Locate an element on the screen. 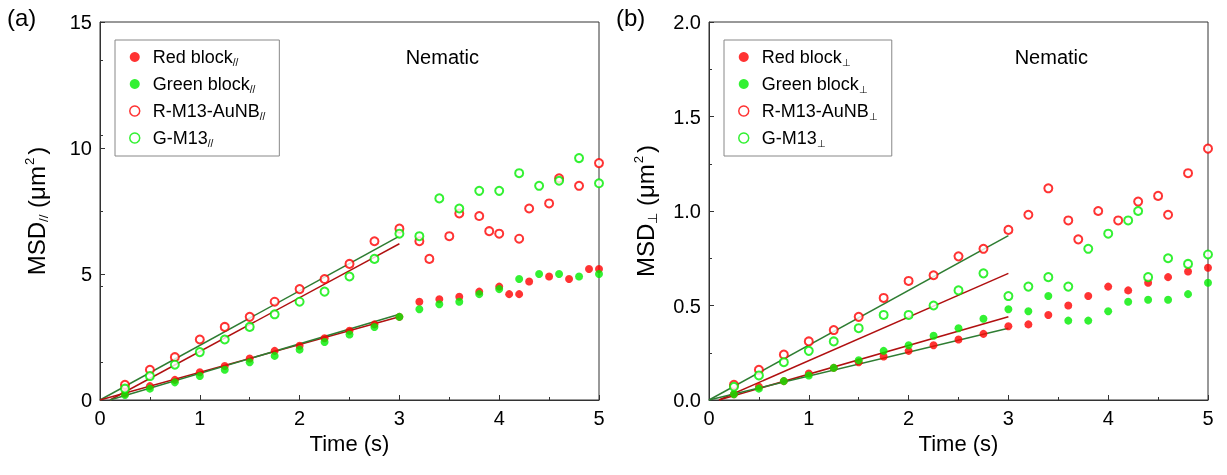 This screenshot has height=475, width=1227. legend-label: Red block// is located at coordinates (195, 57).